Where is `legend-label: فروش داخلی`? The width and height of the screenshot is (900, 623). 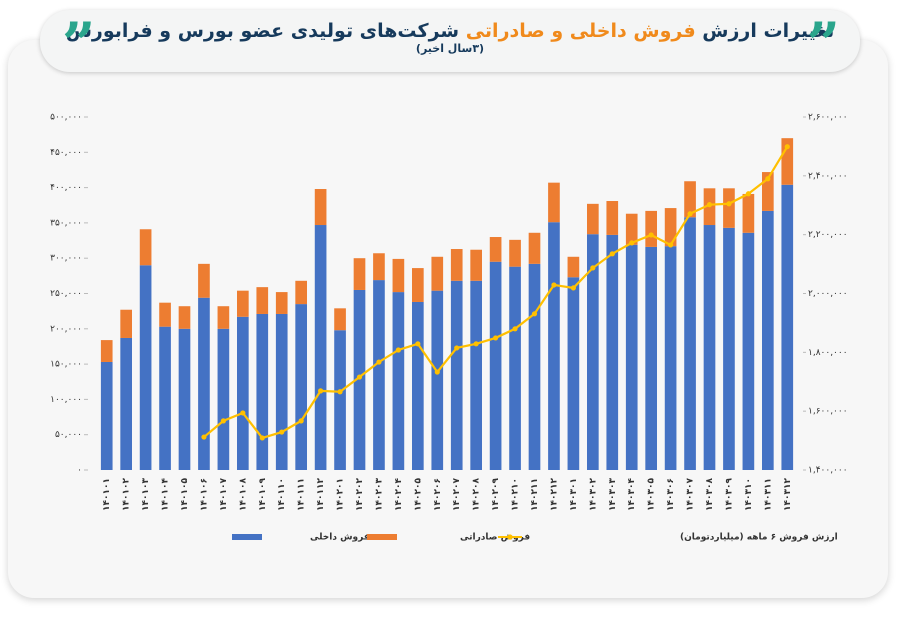 legend-label: فروش داخلی is located at coordinates (340, 538).